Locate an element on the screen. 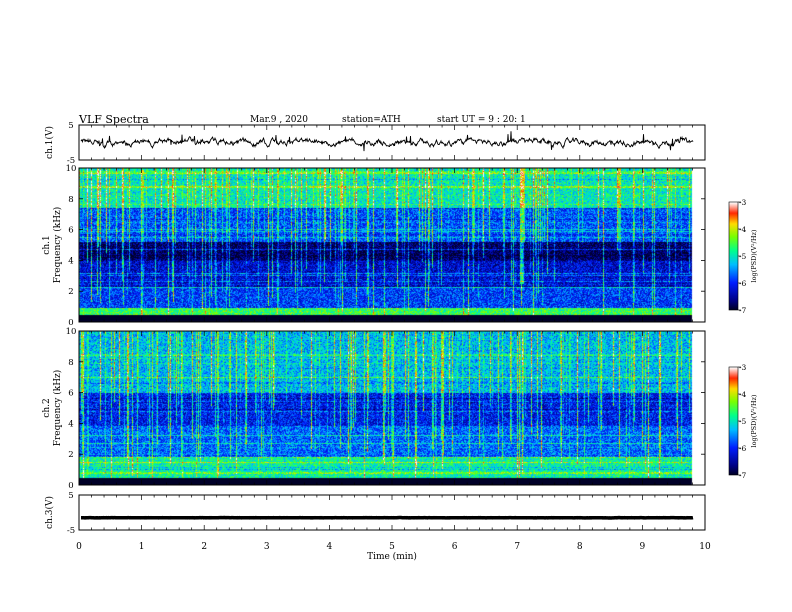 This screenshot has width=792, height=612. x-tick-label: 8 is located at coordinates (580, 547).